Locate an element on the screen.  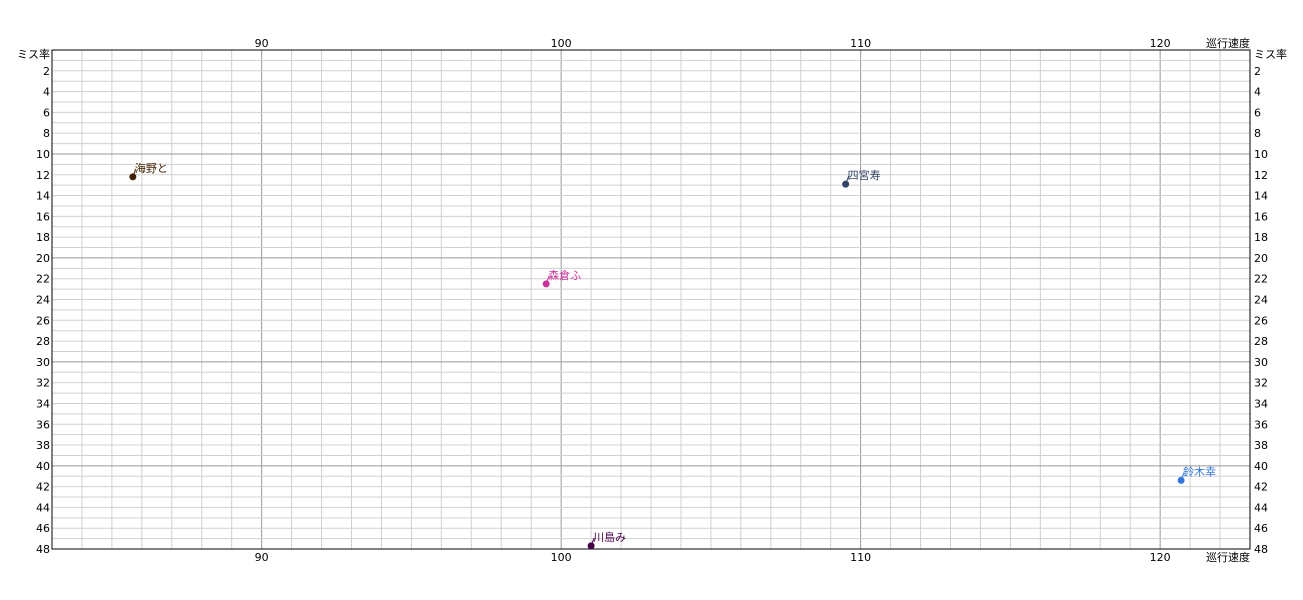
y-tick-label-right: 42 is located at coordinates (1261, 487).